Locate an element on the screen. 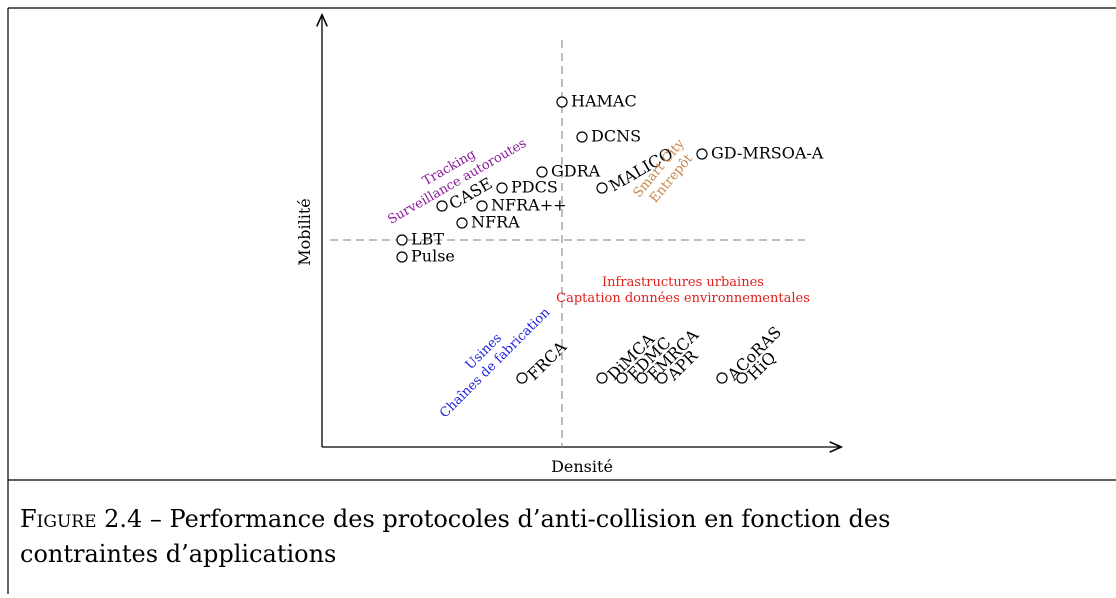 The image size is (1116, 598). node-label: Pulse is located at coordinates (433, 256).